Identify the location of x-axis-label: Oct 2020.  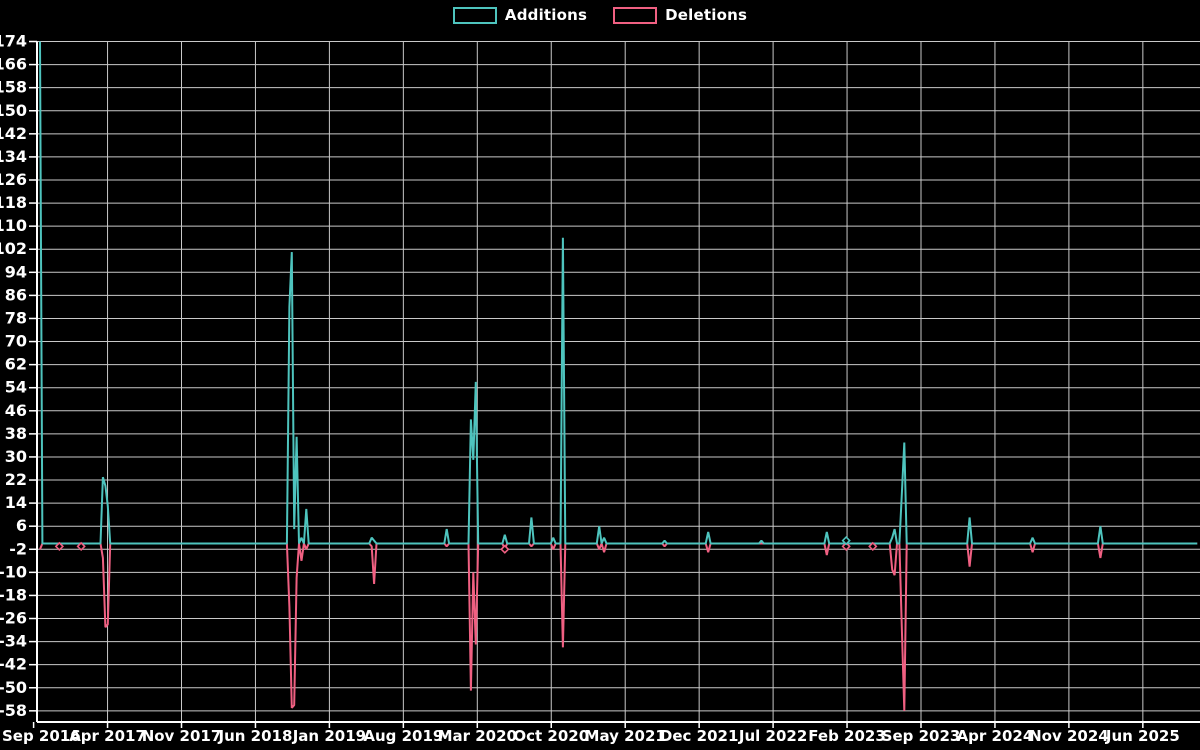
(551, 736).